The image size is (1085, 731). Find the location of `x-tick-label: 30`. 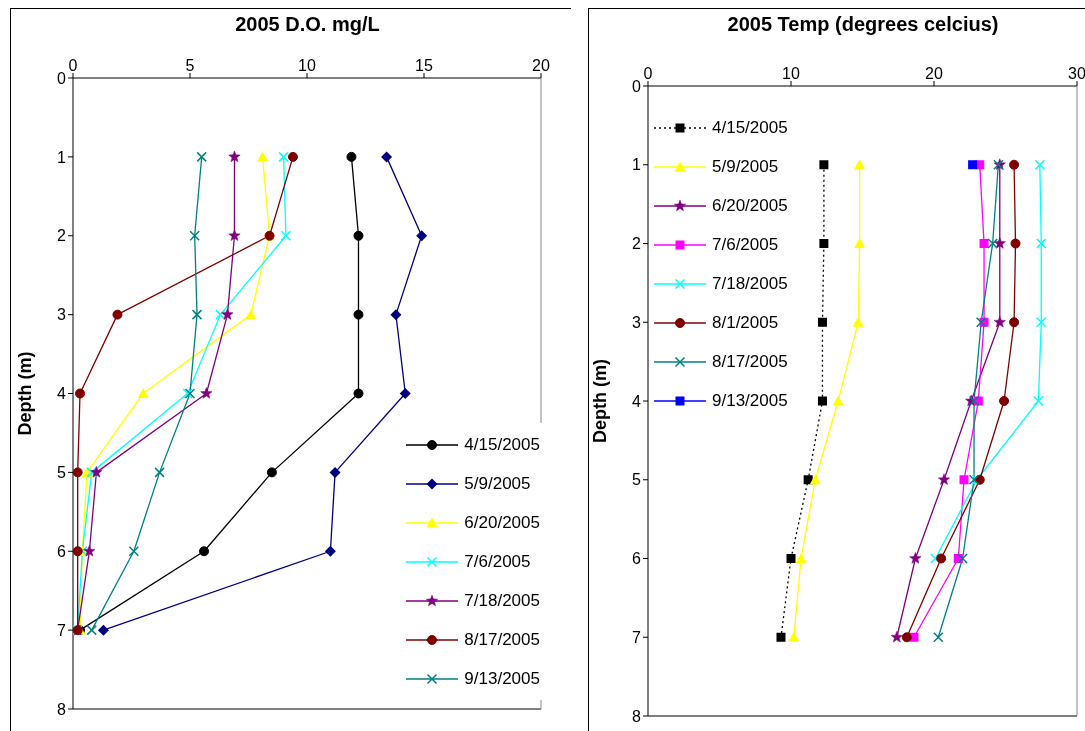

x-tick-label: 30 is located at coordinates (1076, 73).